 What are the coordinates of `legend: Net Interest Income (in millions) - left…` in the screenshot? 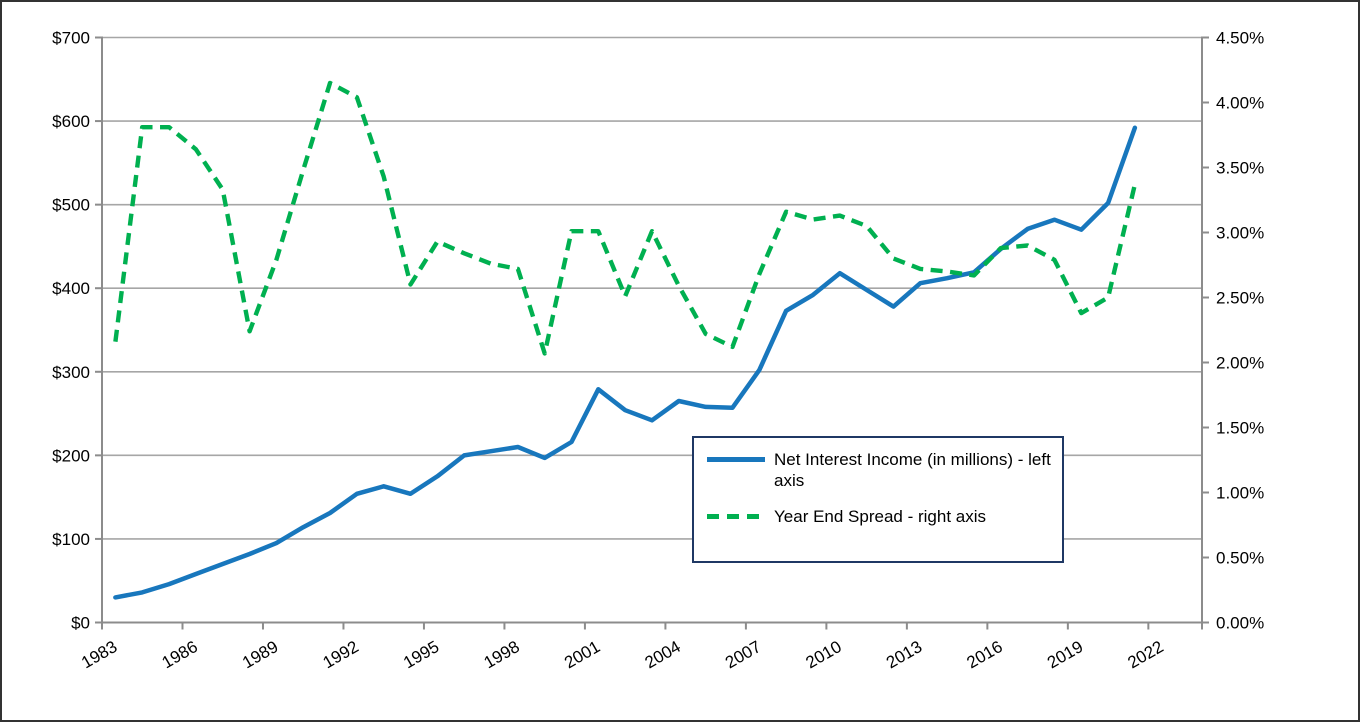 It's located at (878, 499).